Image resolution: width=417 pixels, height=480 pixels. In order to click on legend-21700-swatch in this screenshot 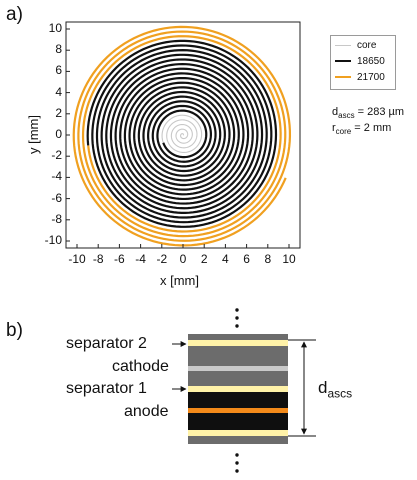, I will do `click(343, 77)`.